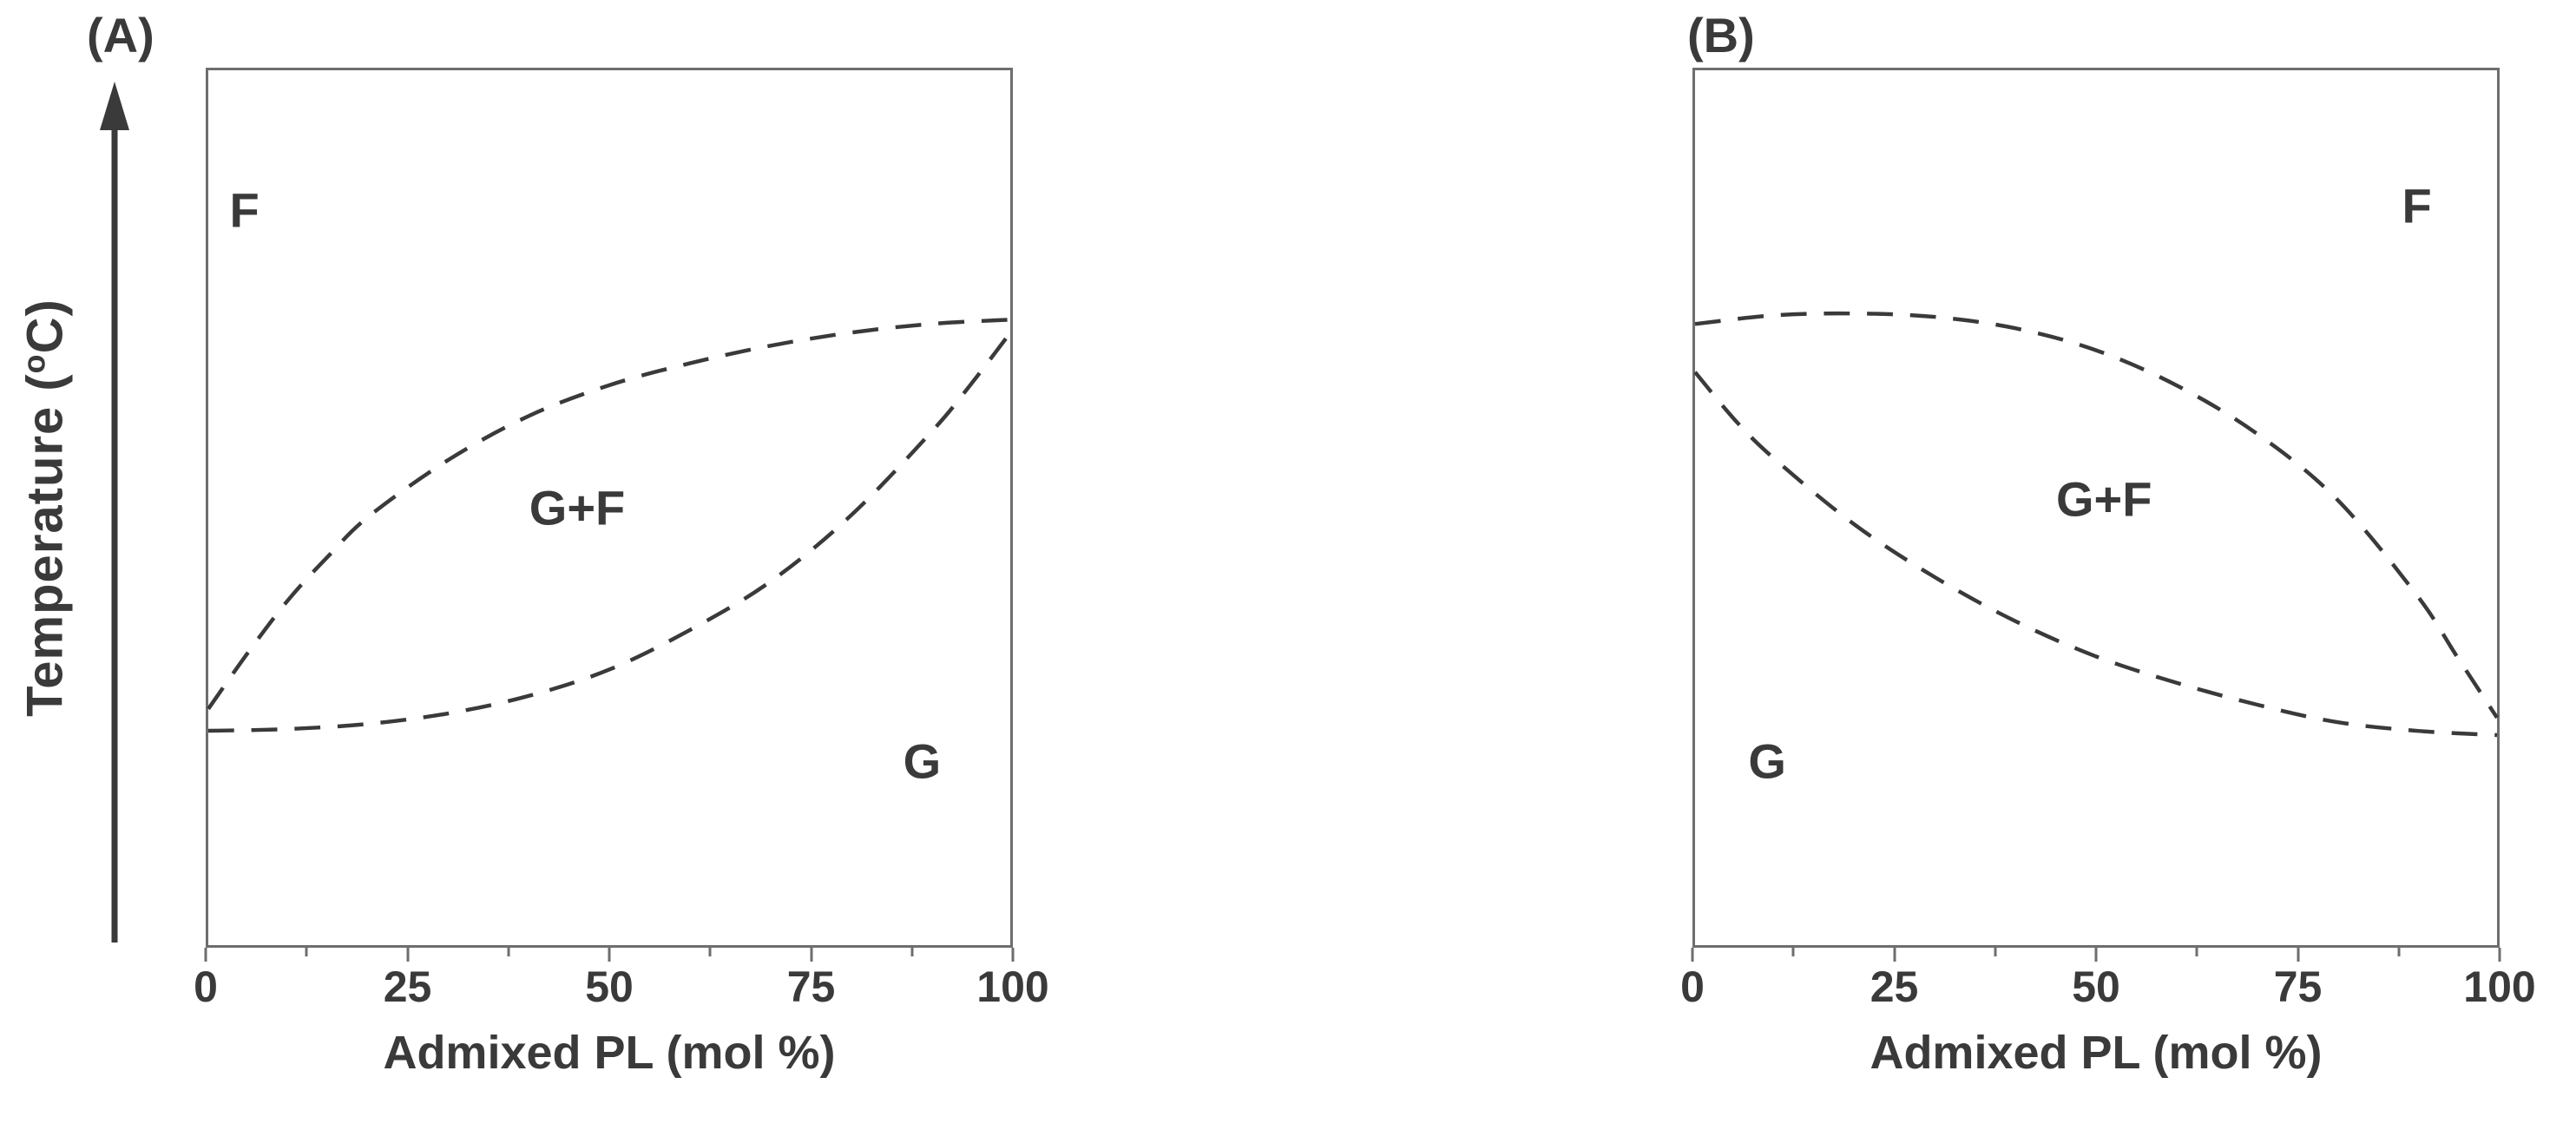 This screenshot has width=2576, height=1143. I want to click on region-label-fluid-A: F, so click(244, 210).